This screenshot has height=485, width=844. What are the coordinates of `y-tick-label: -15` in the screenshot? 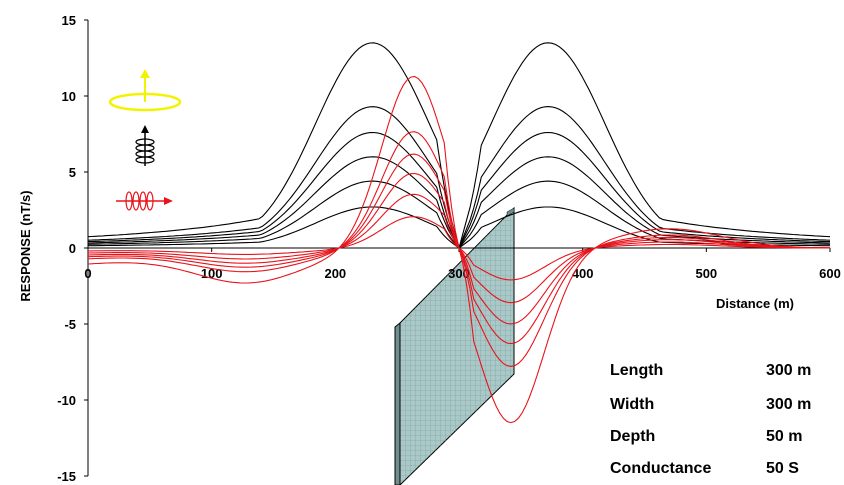 It's located at (66, 476).